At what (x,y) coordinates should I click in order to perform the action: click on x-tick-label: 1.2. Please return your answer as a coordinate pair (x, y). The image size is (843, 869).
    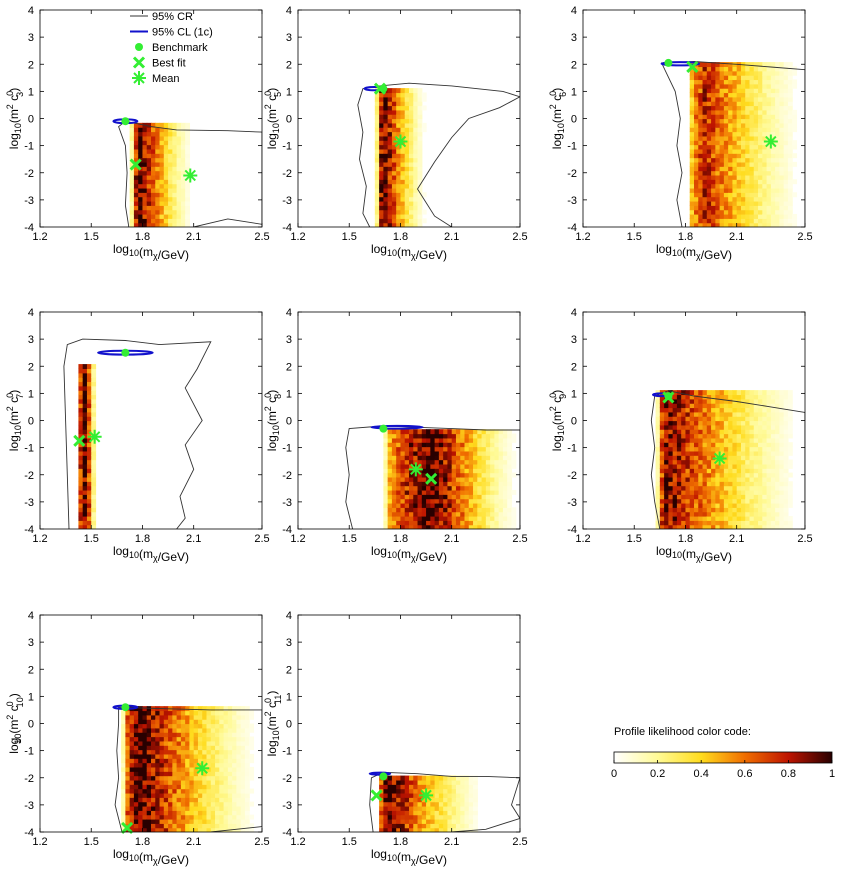
    Looking at the image, I should click on (297, 539).